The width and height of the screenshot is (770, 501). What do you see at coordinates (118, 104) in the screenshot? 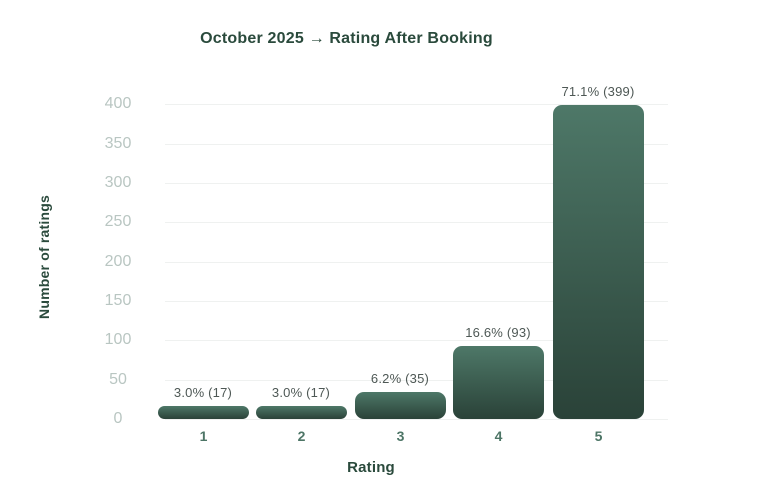
I see `y-axis-tick-label: 400` at bounding box center [118, 104].